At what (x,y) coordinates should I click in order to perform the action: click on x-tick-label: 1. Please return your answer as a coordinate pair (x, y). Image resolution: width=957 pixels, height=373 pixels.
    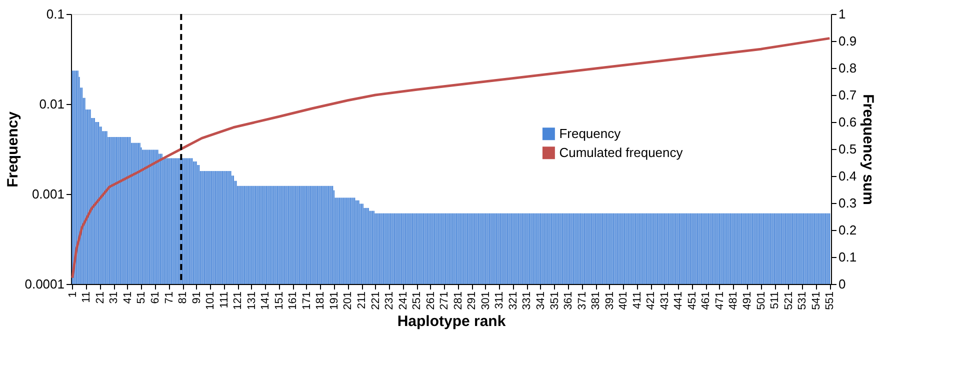
    Looking at the image, I should click on (72, 295).